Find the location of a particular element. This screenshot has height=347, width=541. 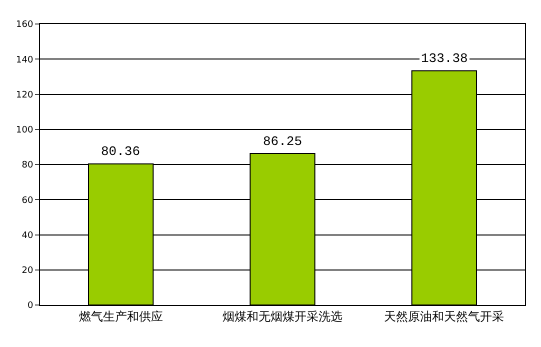

y-tick-label: 20 is located at coordinates (28, 271).